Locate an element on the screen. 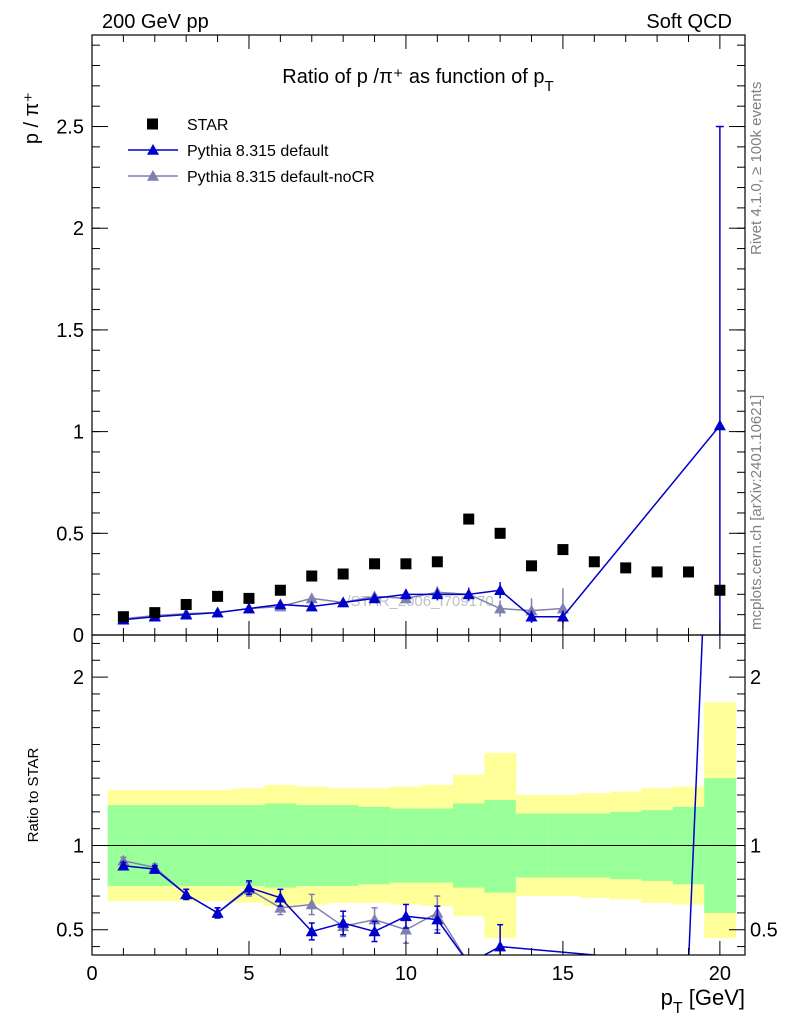 This screenshot has height=1024, width=786. main-plot-title-text: Ratio of p /π⁺ as function of p is located at coordinates (413, 77).